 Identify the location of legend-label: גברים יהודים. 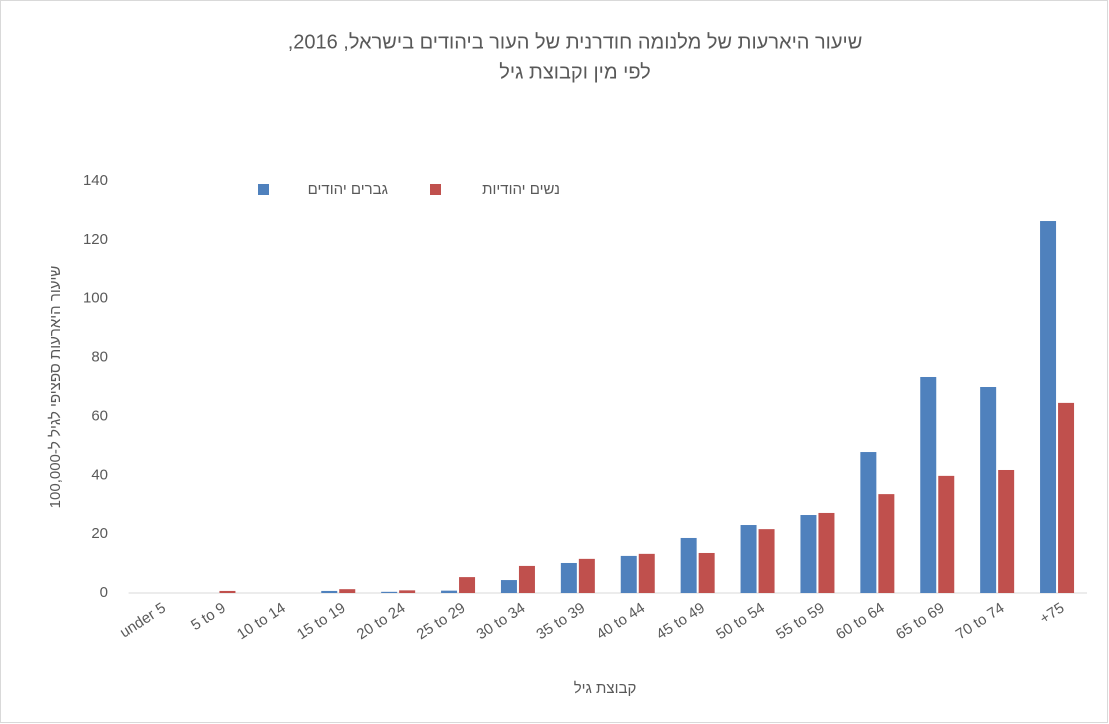
(348, 189).